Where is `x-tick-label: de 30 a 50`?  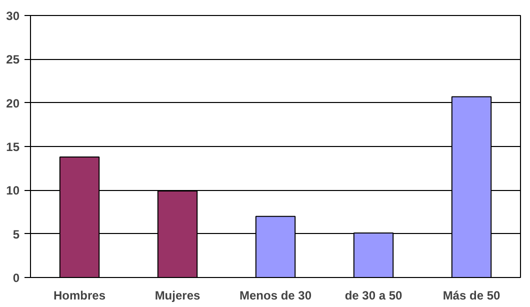
x-tick-label: de 30 a 50 is located at coordinates (373, 295).